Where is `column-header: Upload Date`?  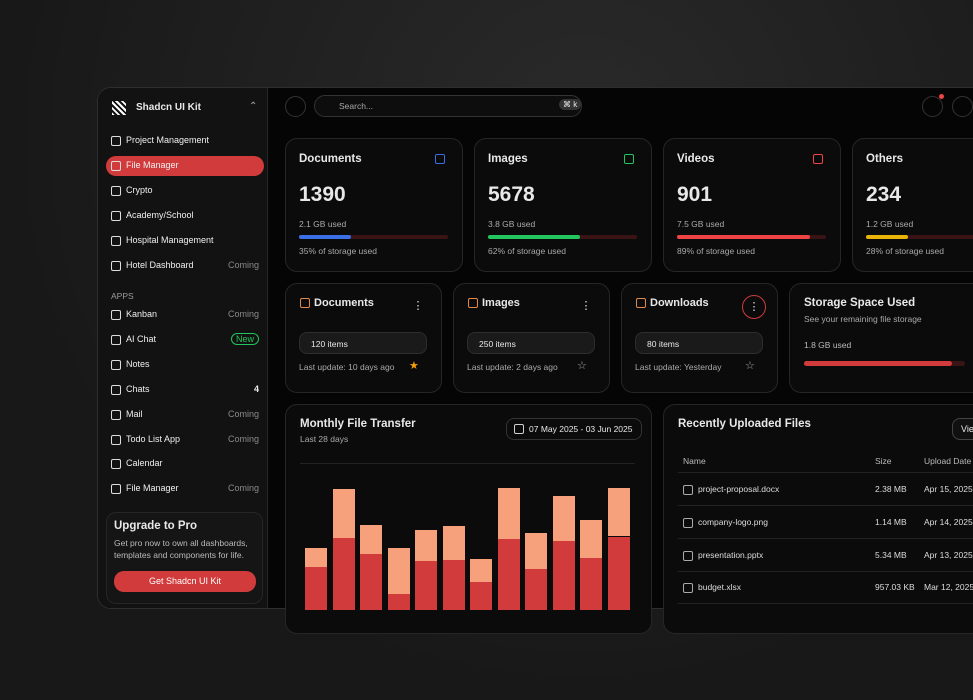
column-header: Upload Date is located at coordinates (948, 461).